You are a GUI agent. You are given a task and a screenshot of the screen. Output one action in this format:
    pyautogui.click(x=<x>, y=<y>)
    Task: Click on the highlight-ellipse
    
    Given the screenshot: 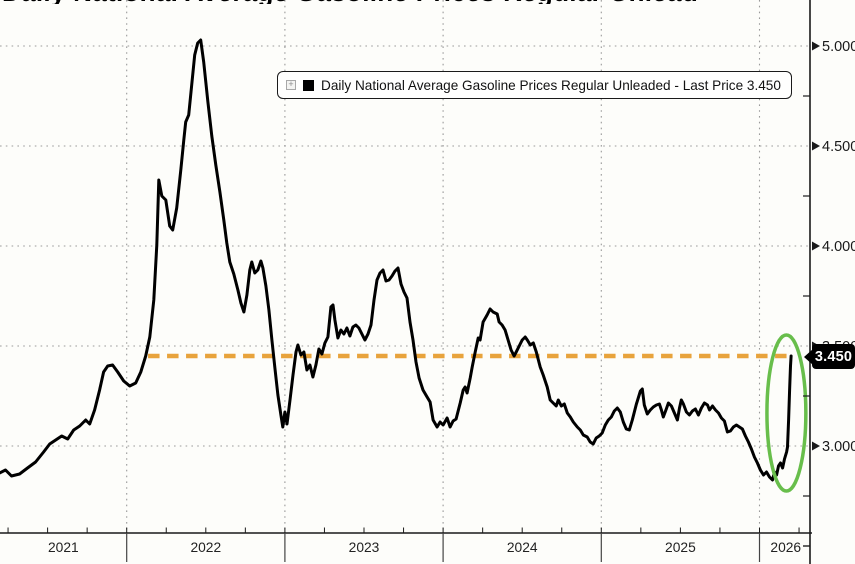 What is the action you would take?
    pyautogui.click(x=786, y=413)
    